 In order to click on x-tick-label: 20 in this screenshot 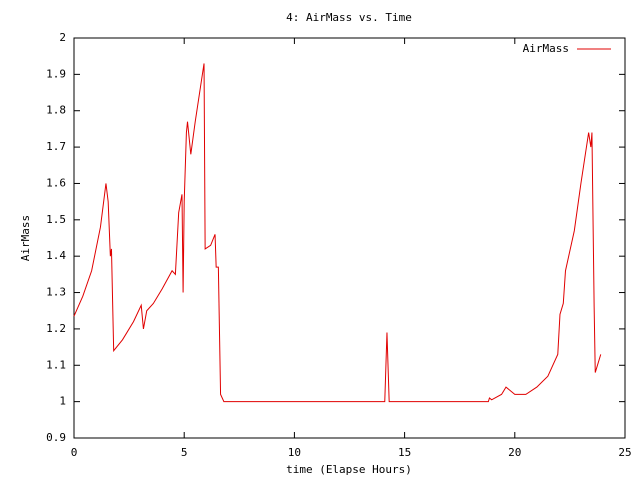, I will do `click(514, 452)`.